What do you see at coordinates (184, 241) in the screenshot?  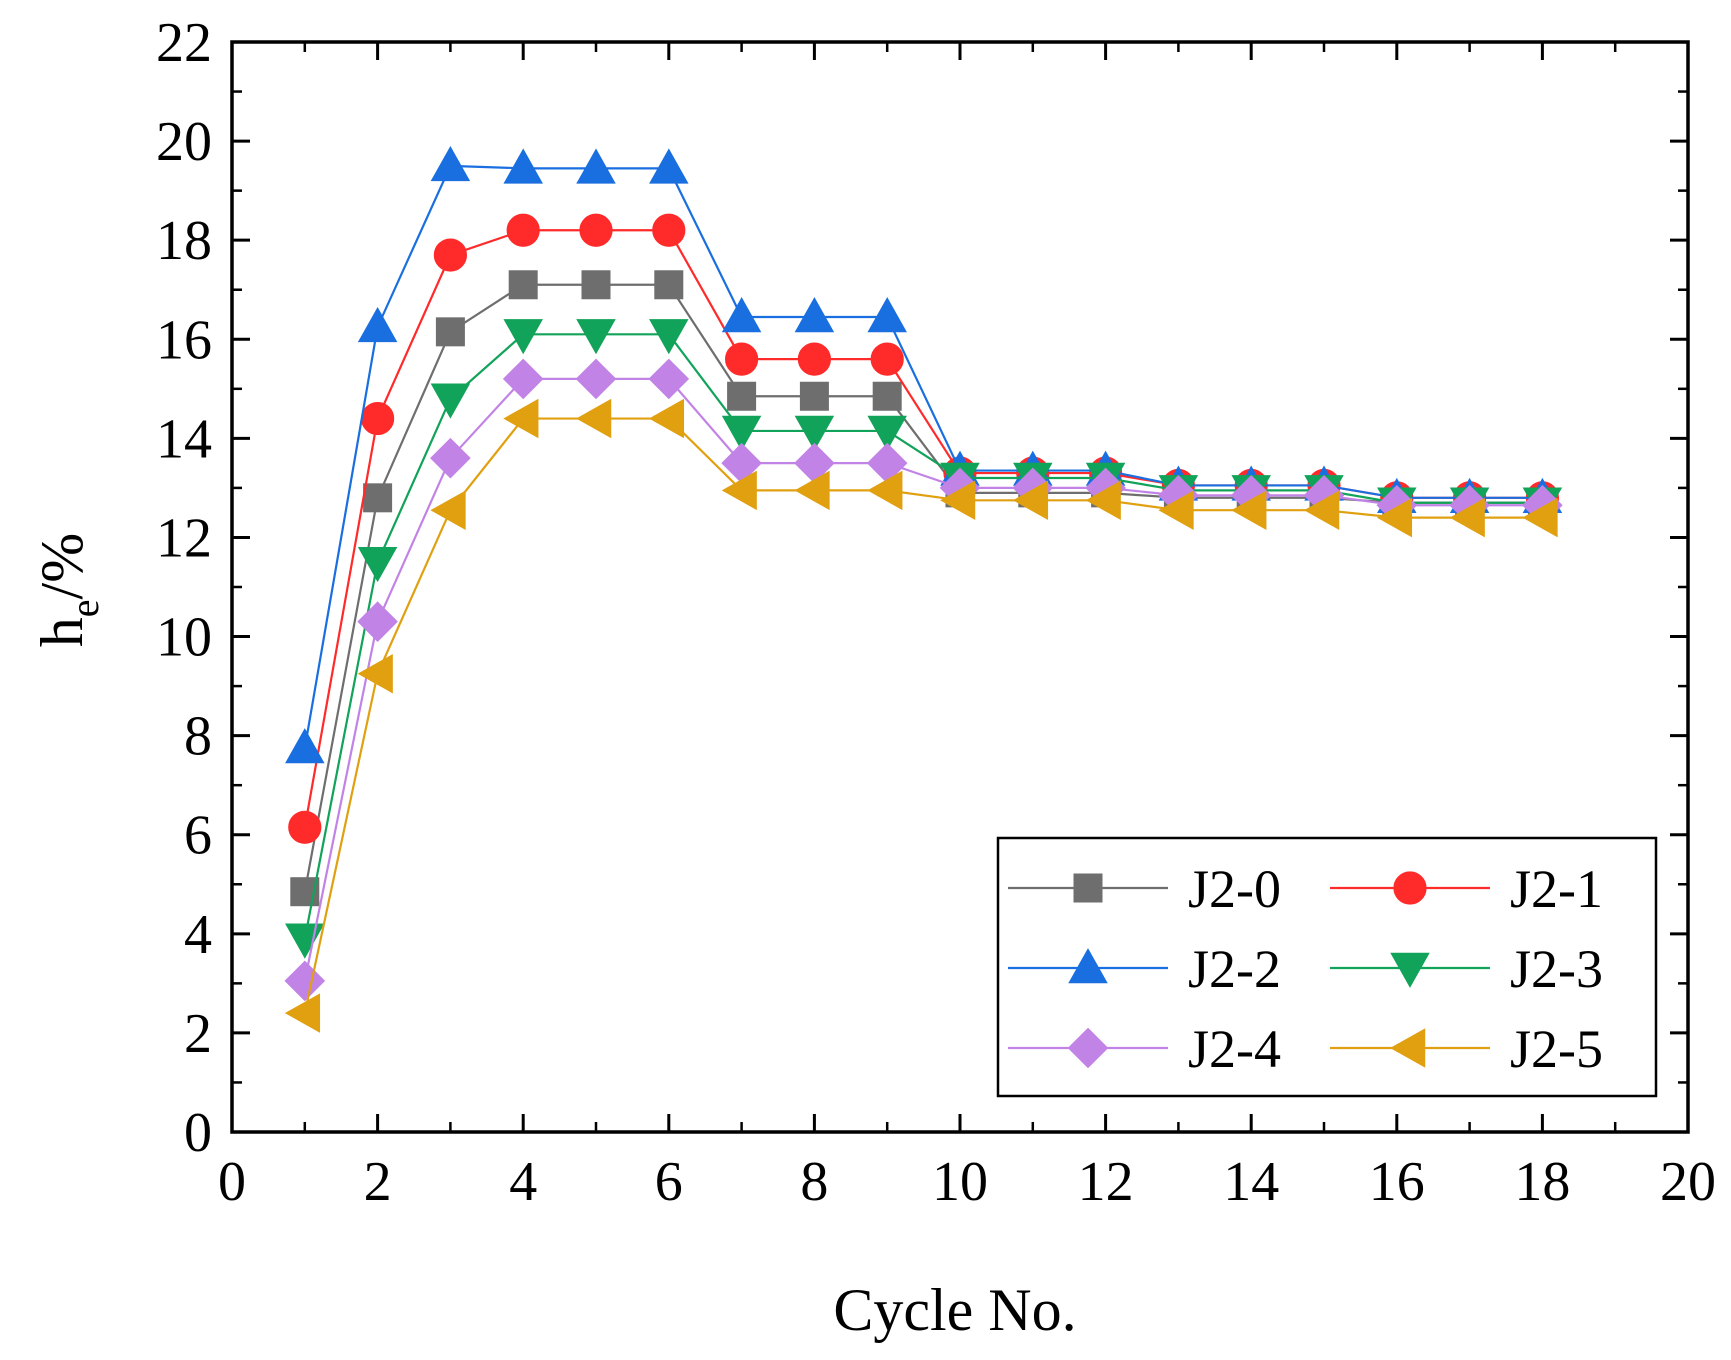 I see `y-tick-label: 18` at bounding box center [184, 241].